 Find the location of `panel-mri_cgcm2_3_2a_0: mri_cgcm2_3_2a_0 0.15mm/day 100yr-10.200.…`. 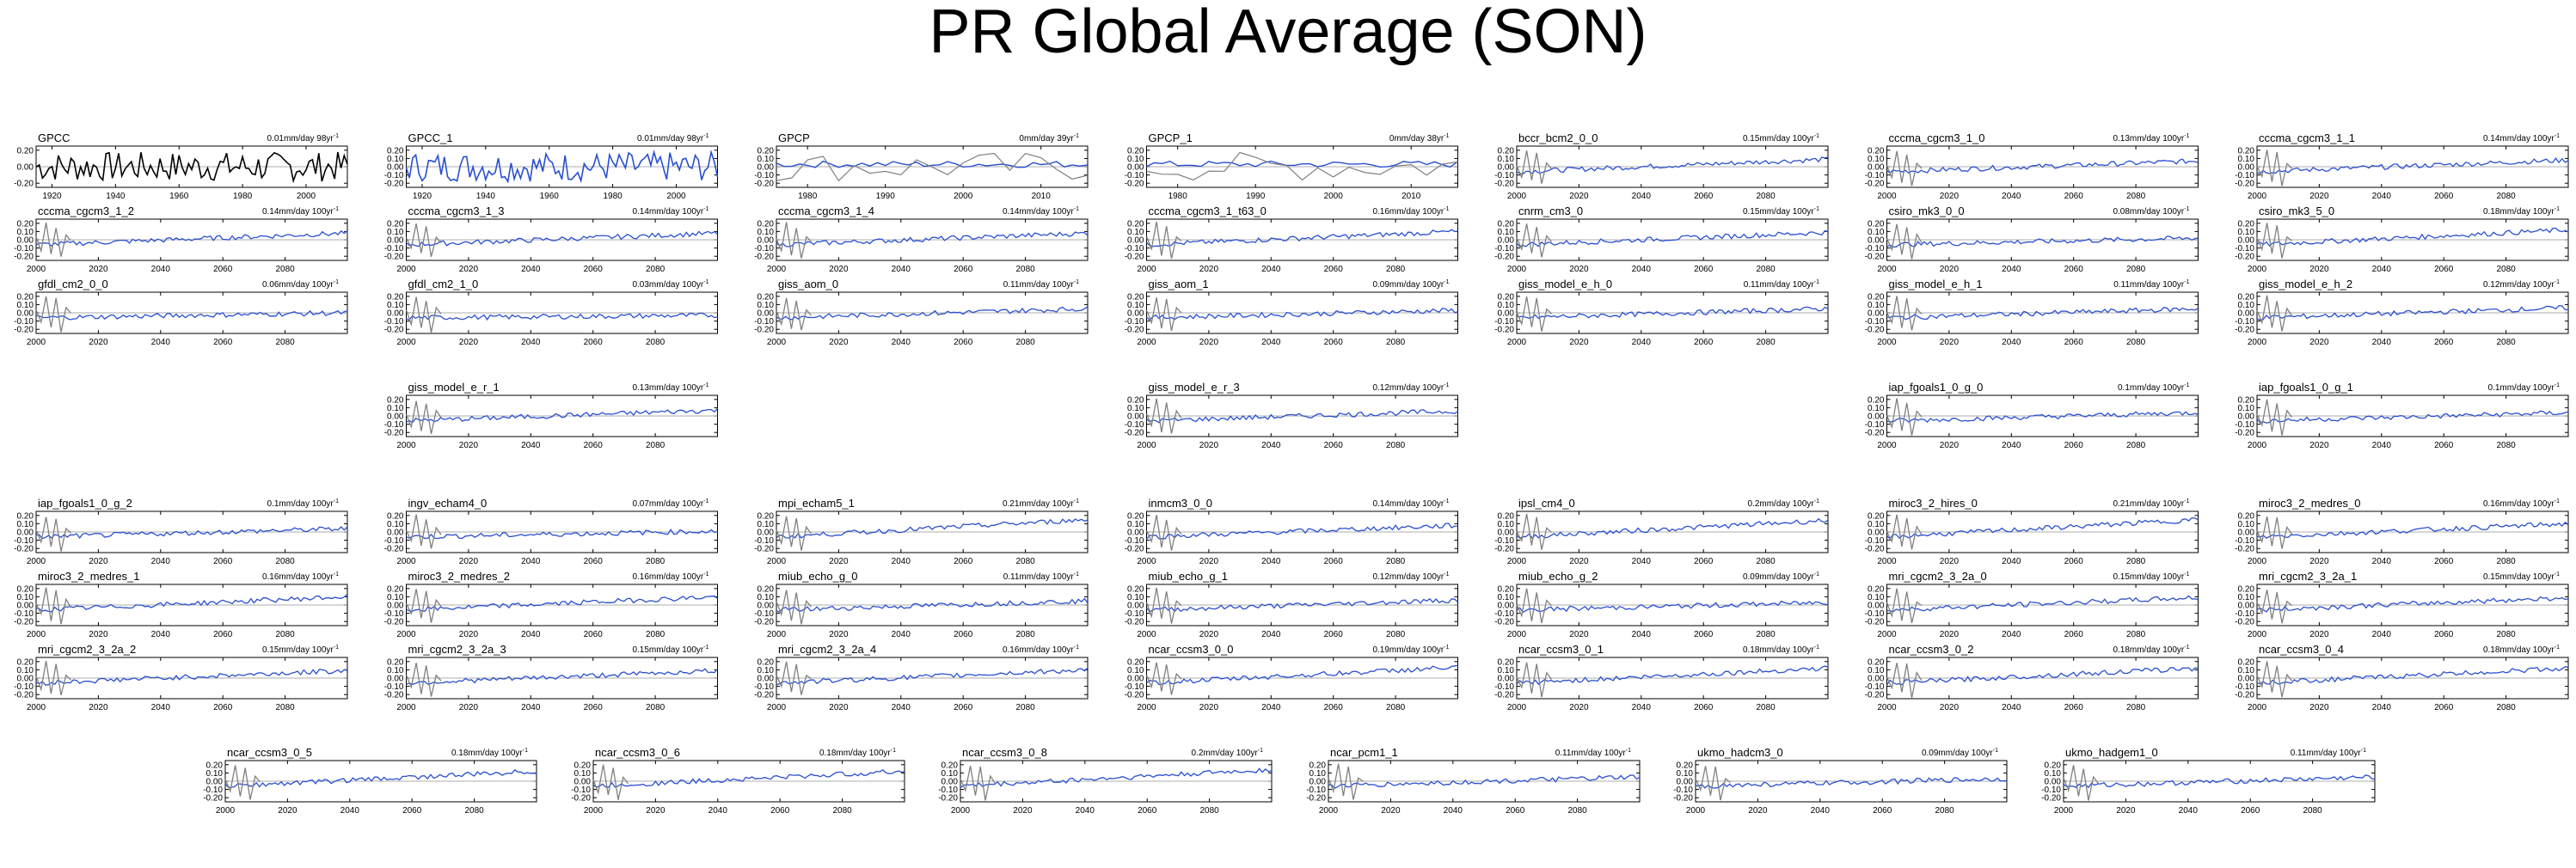

panel-mri_cgcm2_3_2a_0: mri_cgcm2_3_2a_0 0.15mm/day 100yr-10.200.… is located at coordinates (2032, 604).